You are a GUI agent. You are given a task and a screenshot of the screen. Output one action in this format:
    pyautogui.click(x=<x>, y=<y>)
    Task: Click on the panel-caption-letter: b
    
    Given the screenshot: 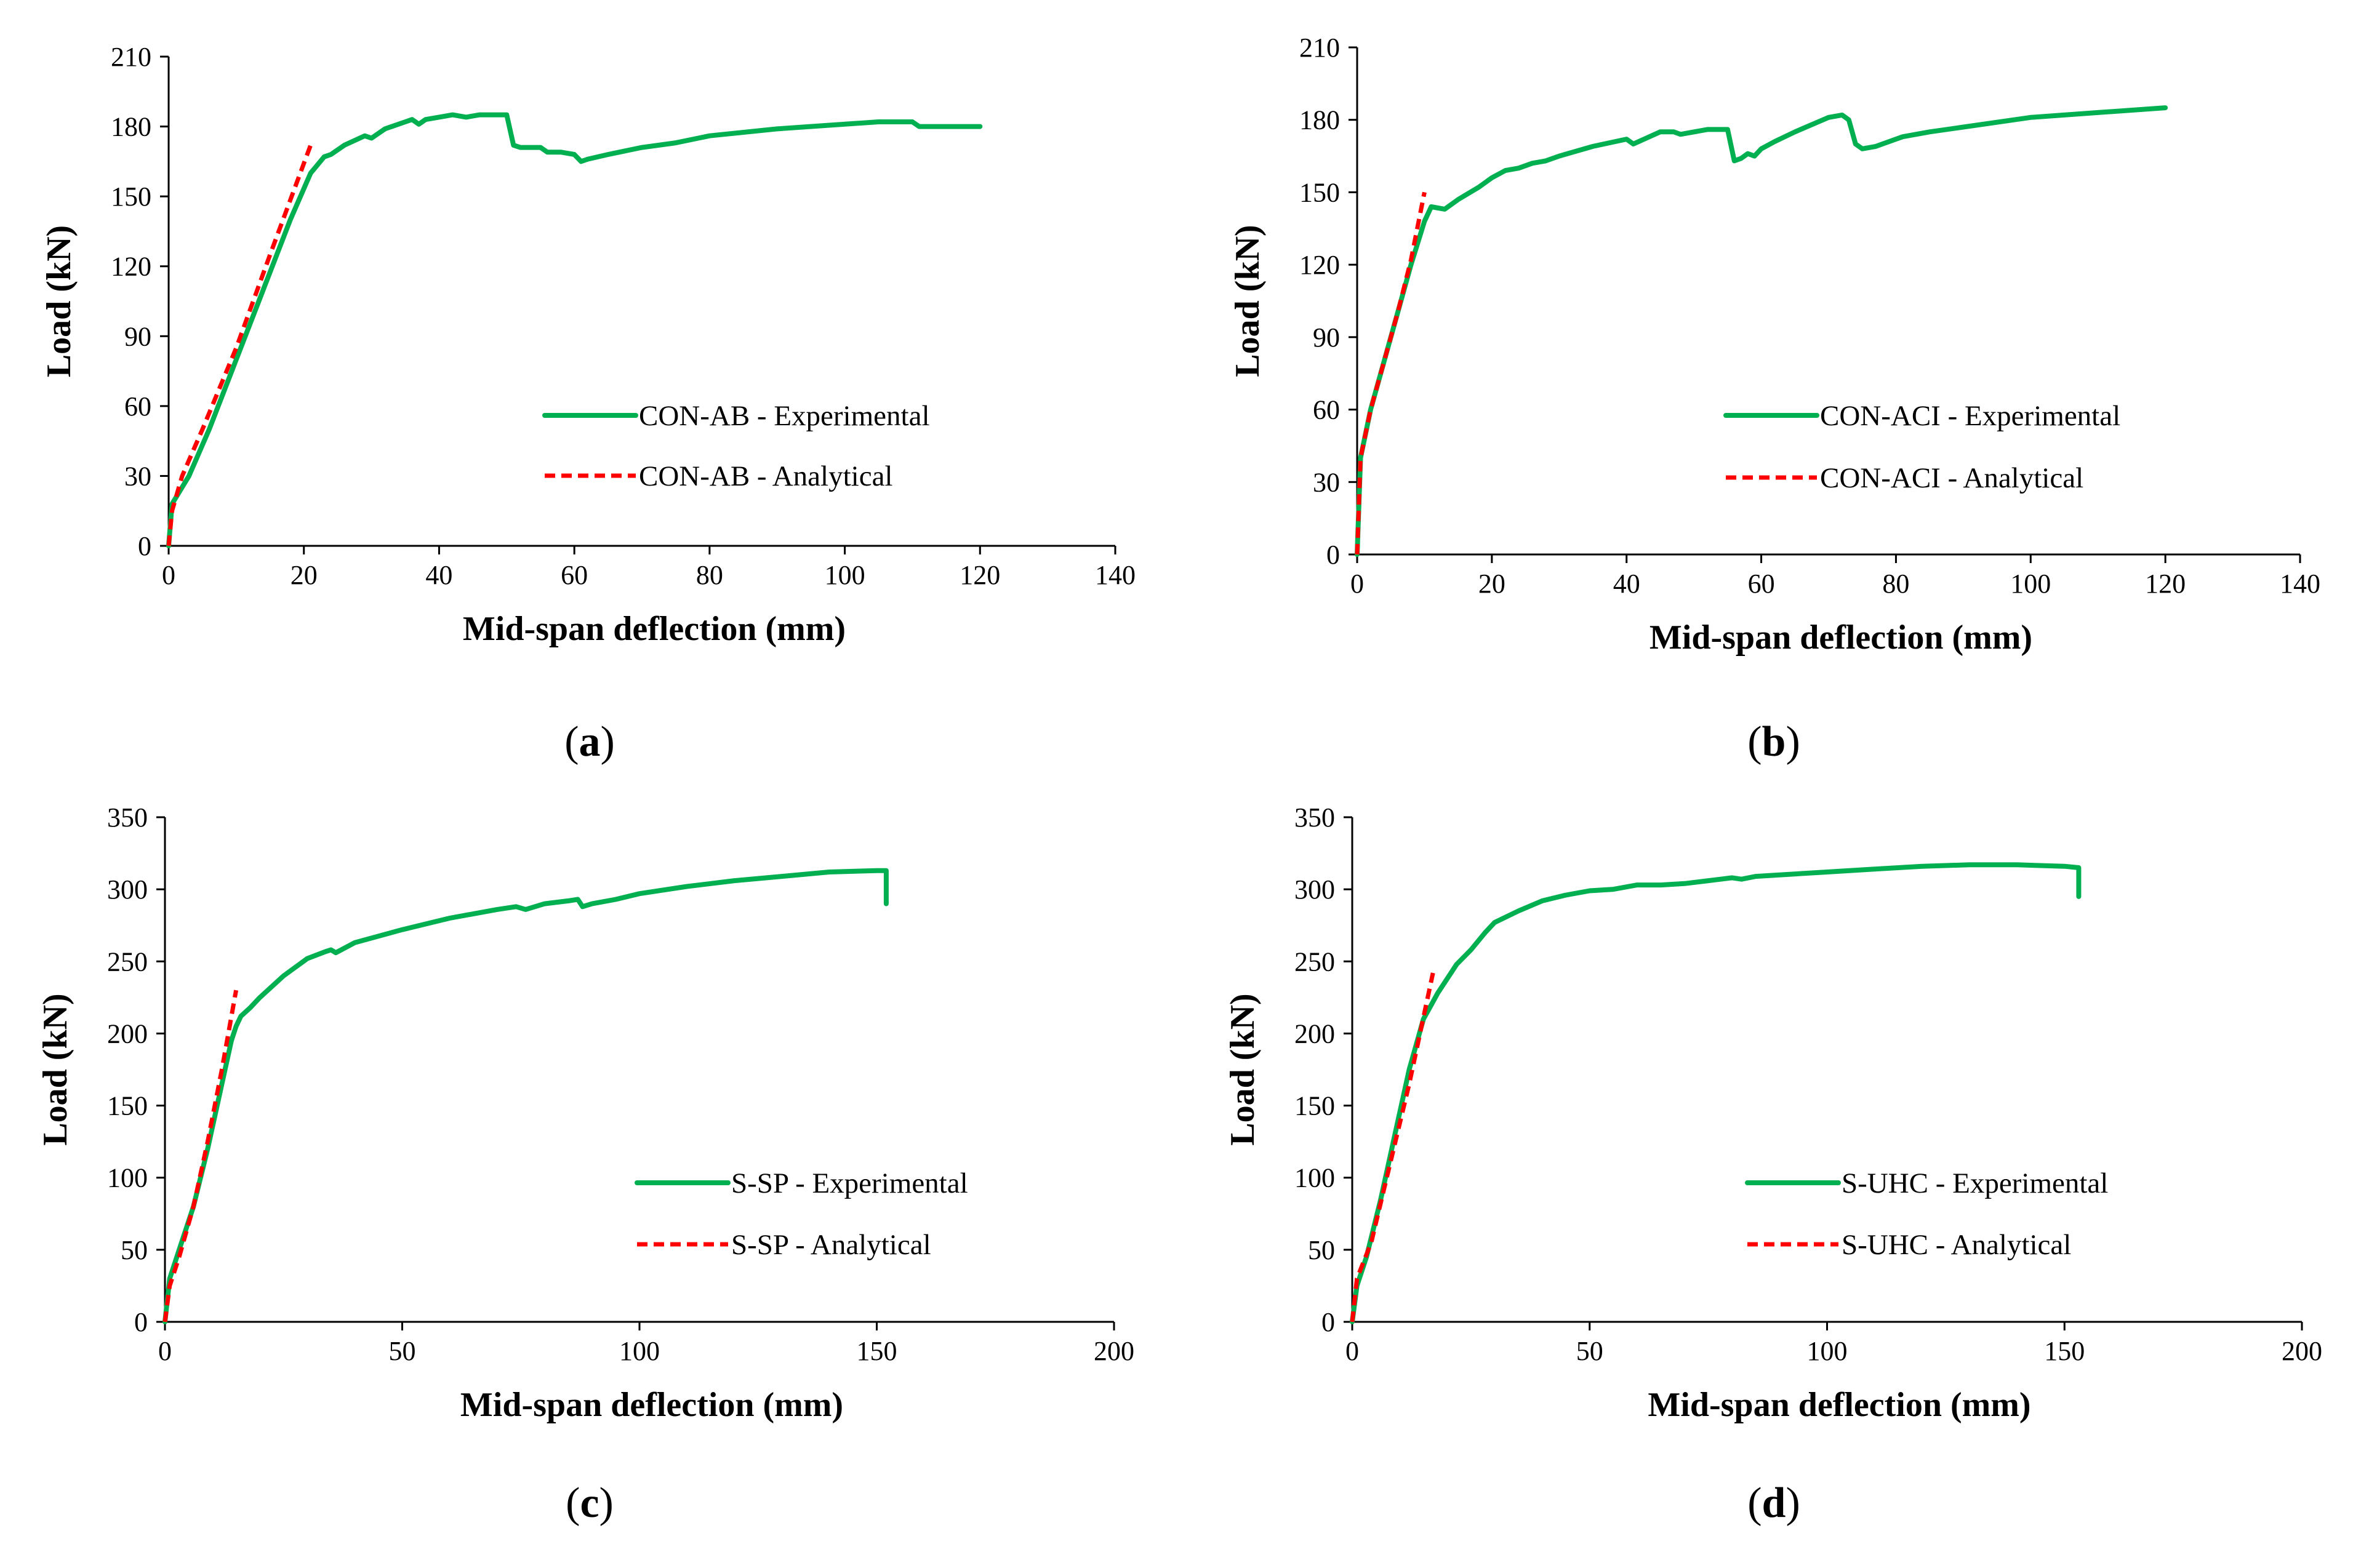 What is the action you would take?
    pyautogui.click(x=1774, y=742)
    